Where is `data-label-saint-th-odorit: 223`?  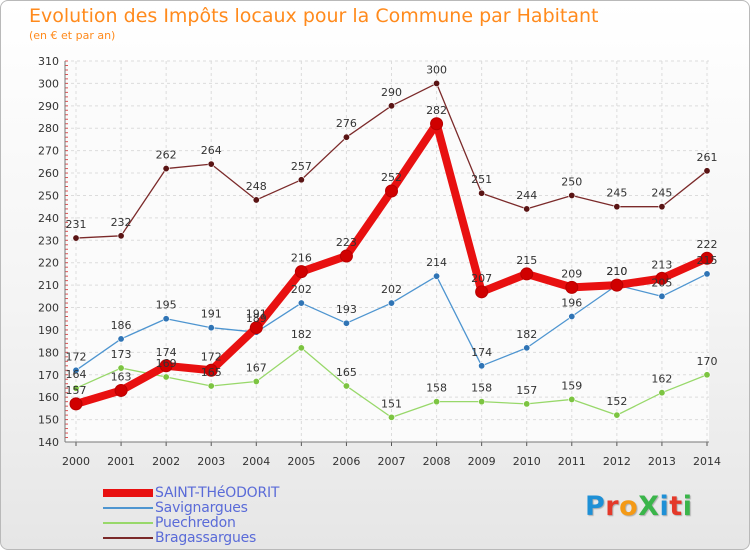
data-label-saint-th-odorit: 223 is located at coordinates (346, 242).